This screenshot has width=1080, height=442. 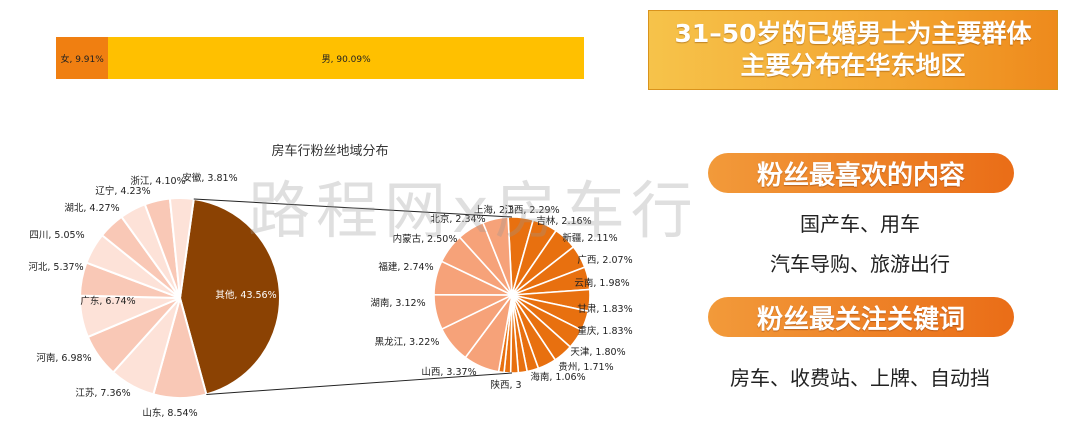 What do you see at coordinates (589, 238) in the screenshot?
I see `sub-pie-label: 新疆, 2.11%` at bounding box center [589, 238].